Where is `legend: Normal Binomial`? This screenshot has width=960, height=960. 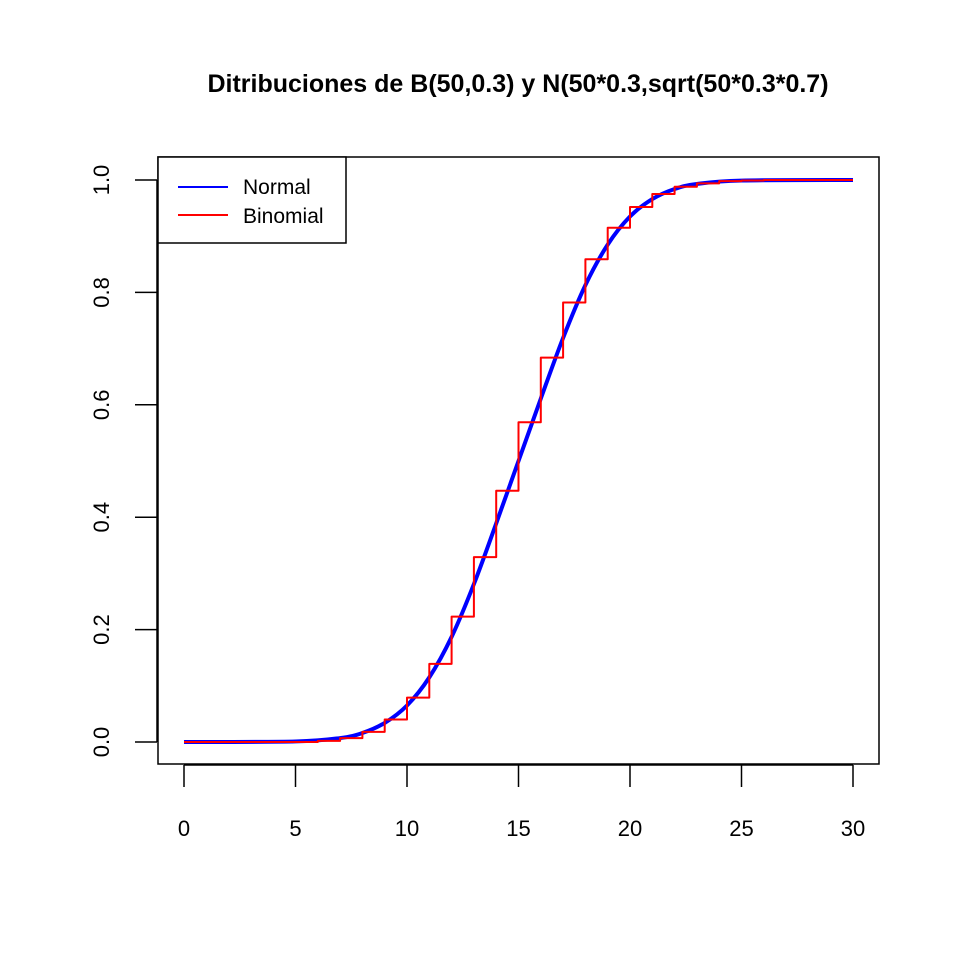 legend: Normal Binomial is located at coordinates (252, 200).